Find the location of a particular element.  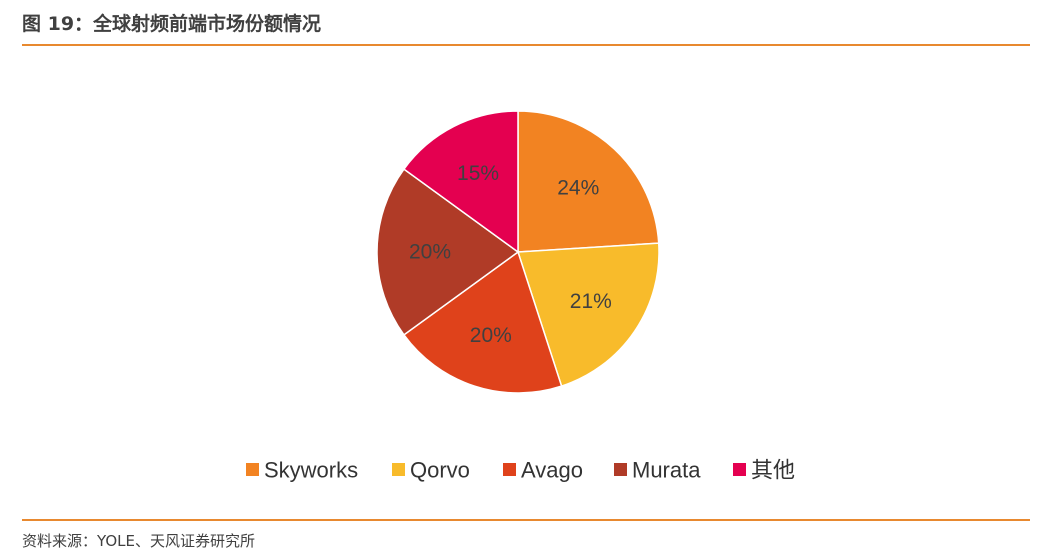

pie-data-label: 15% is located at coordinates (478, 173).